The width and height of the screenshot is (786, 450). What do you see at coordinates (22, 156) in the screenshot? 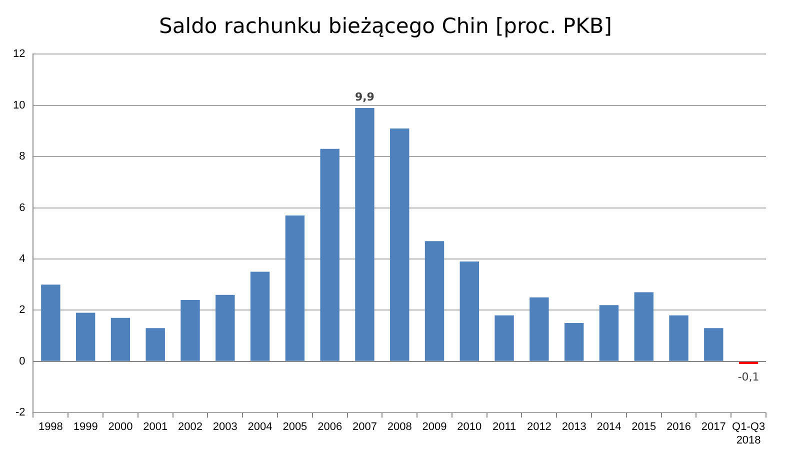
I see `y-tick-label: 8` at bounding box center [22, 156].